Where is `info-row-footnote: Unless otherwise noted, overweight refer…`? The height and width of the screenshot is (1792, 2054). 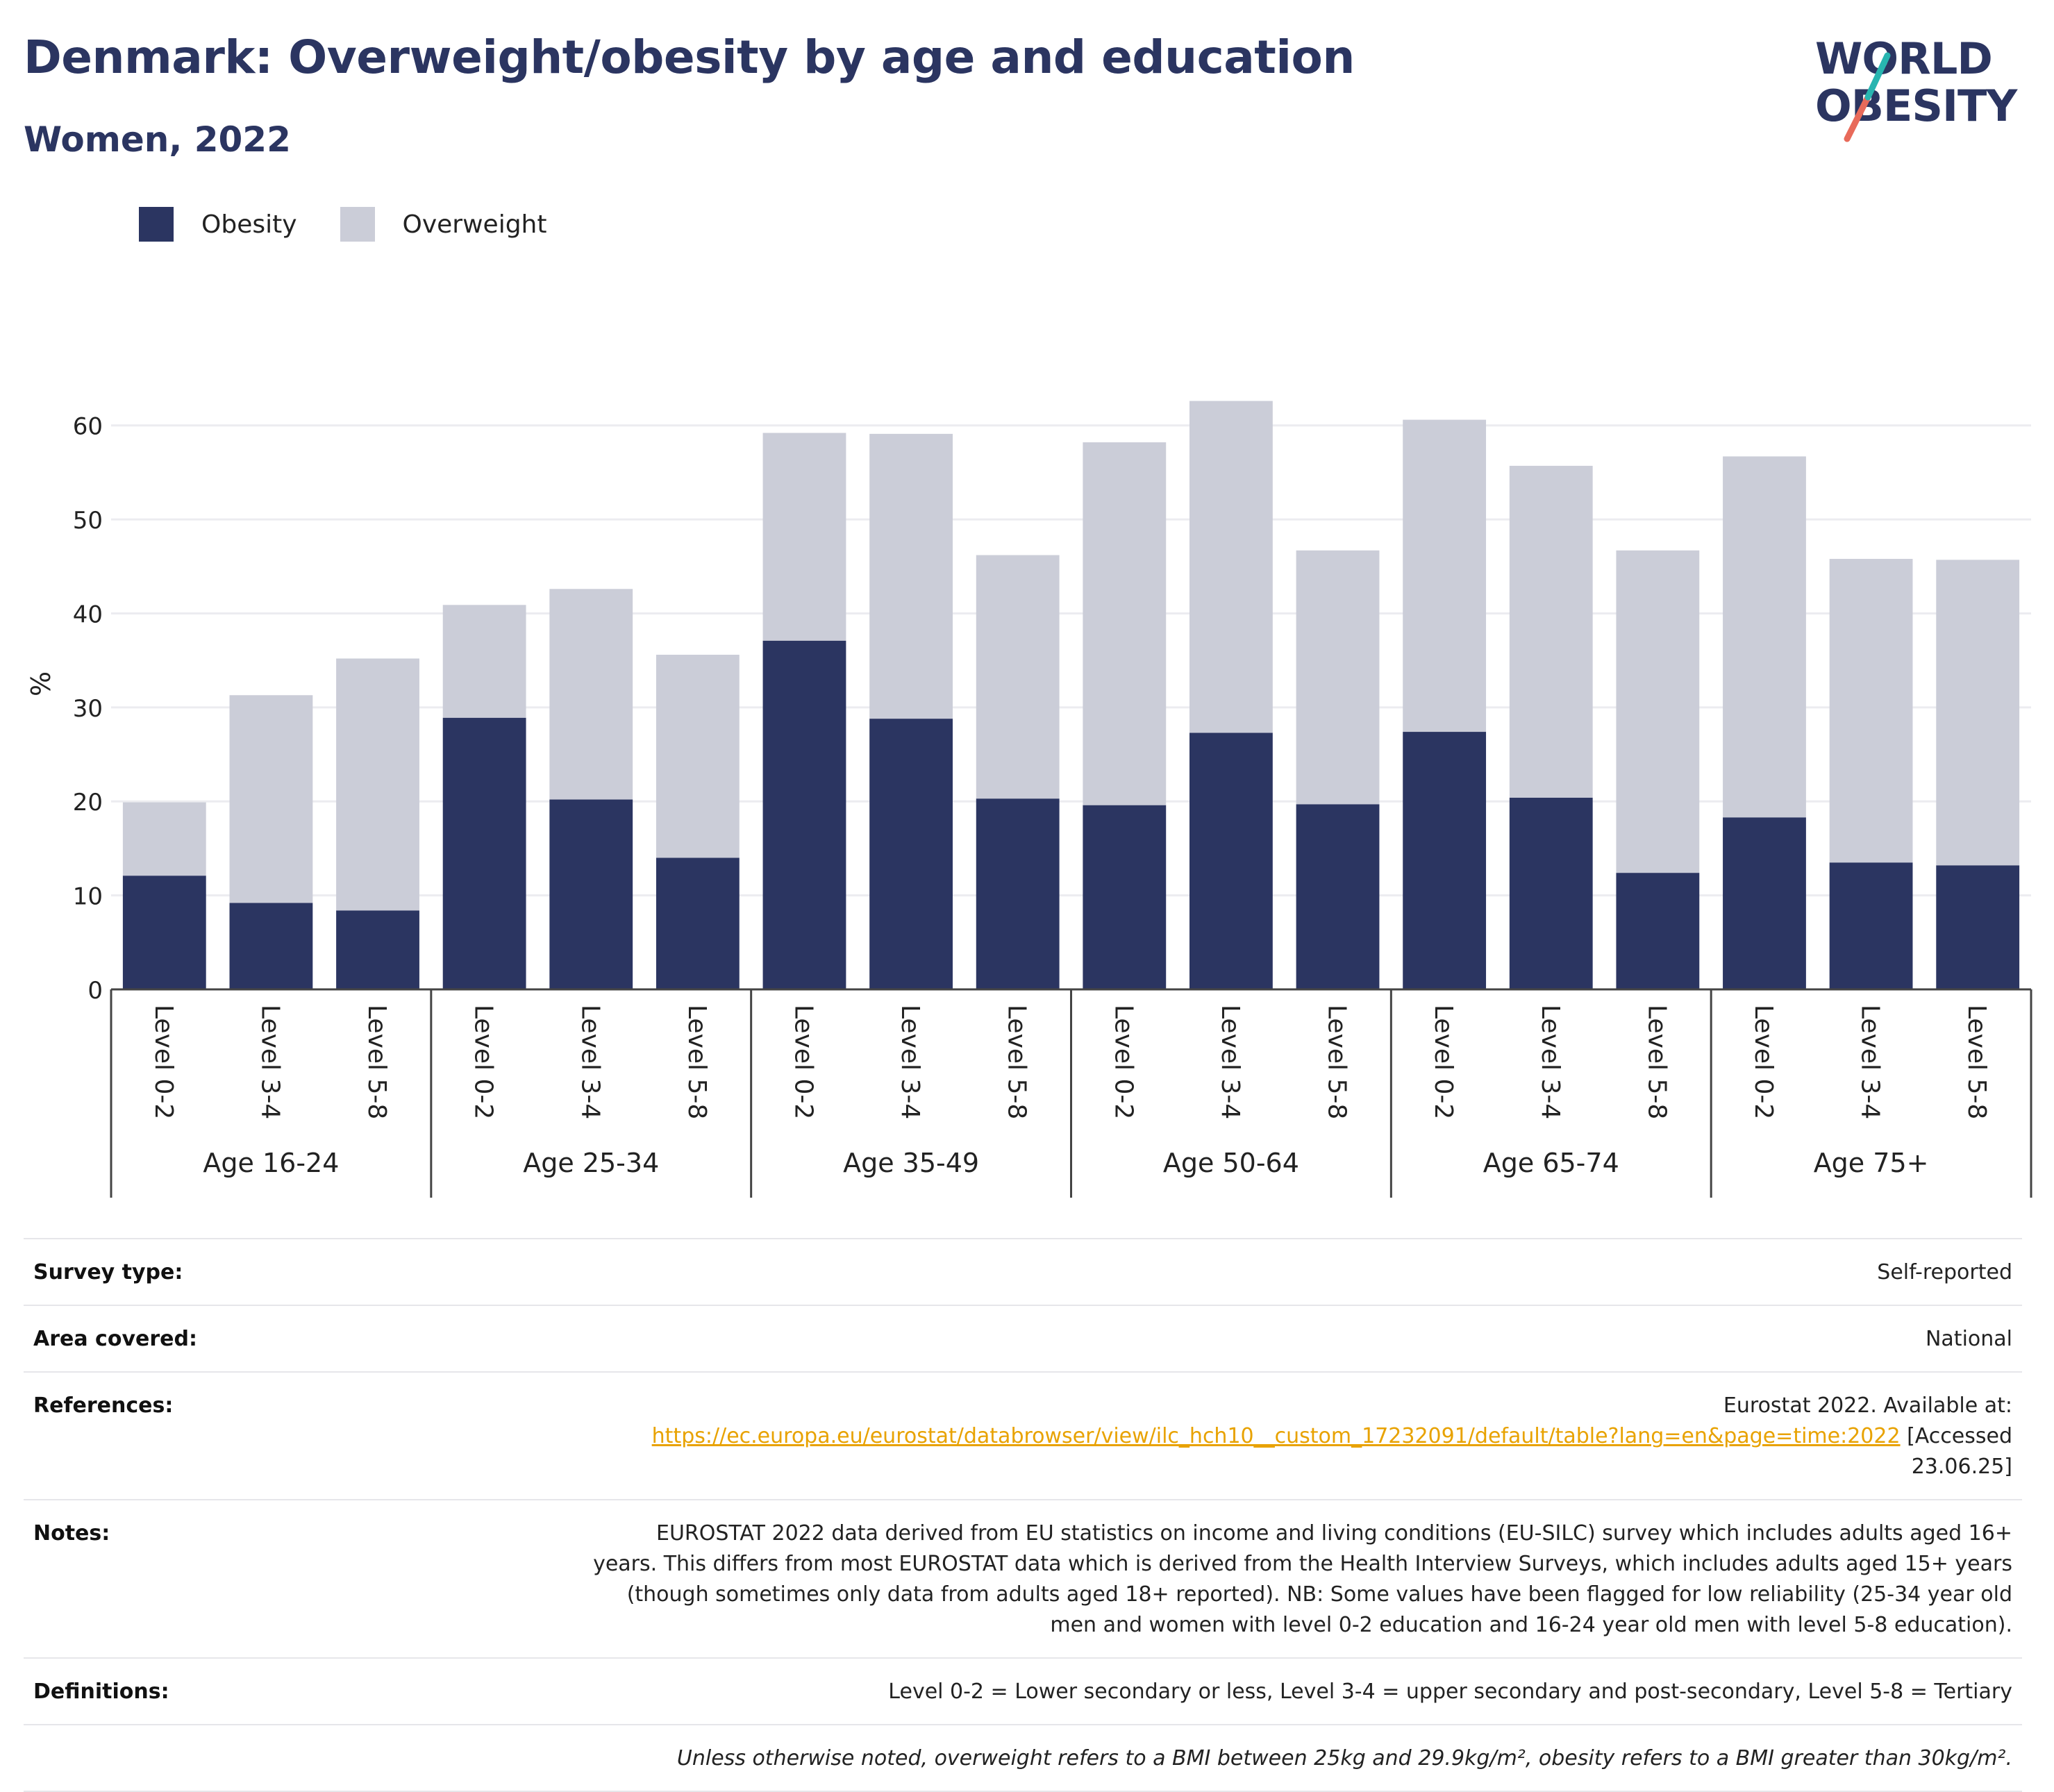
info-row-footnote: Unless otherwise noted, overweight refer… is located at coordinates (1023, 1758).